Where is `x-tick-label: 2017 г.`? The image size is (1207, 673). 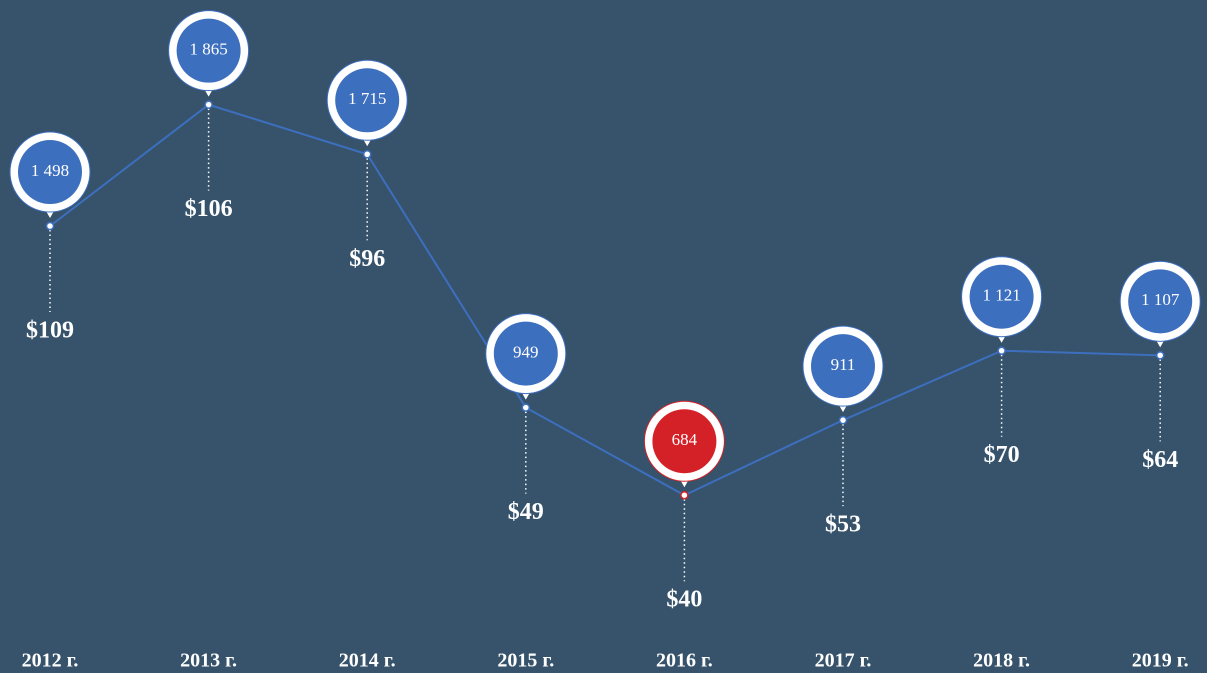
x-tick-label: 2017 г. is located at coordinates (843, 661).